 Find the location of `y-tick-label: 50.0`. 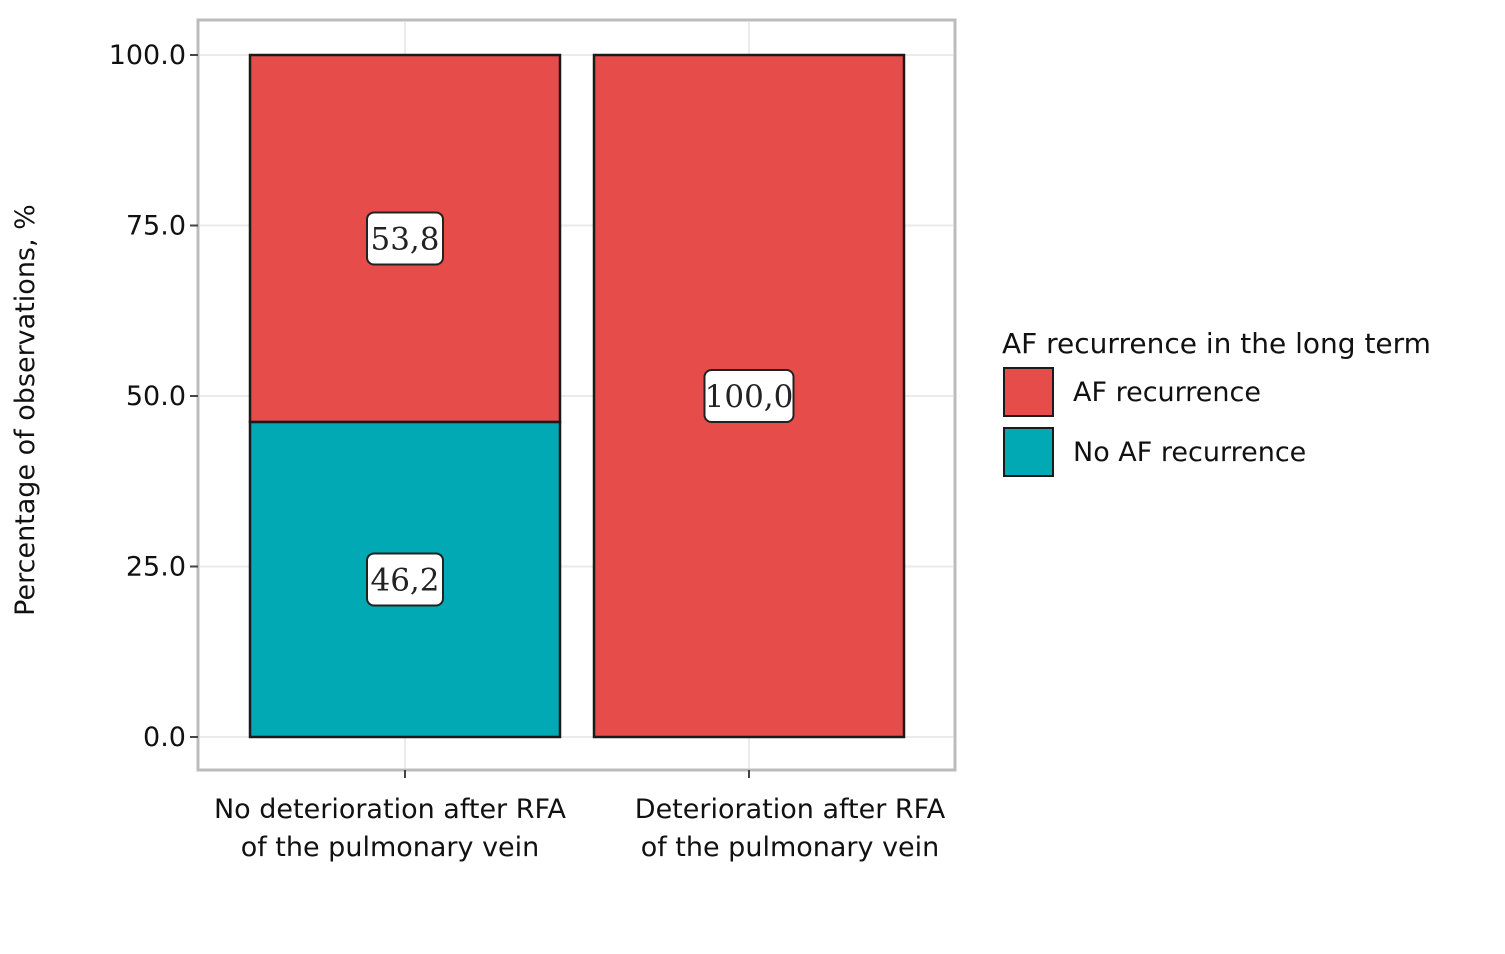

y-tick-label: 50.0 is located at coordinates (156, 396).